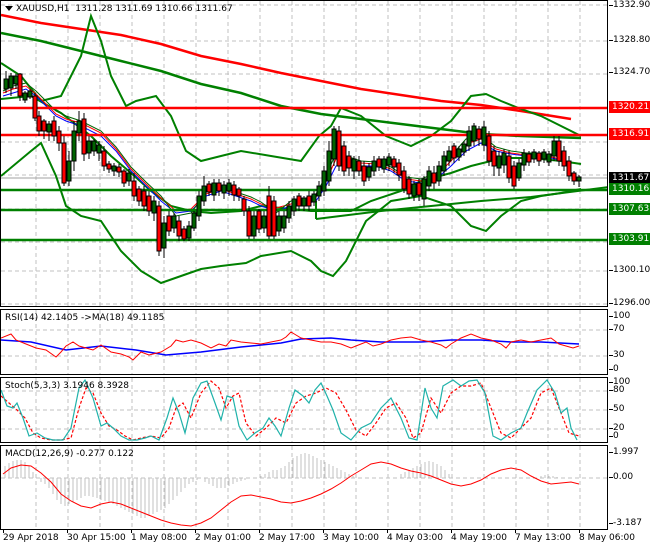 The width and height of the screenshot is (650, 550). Describe the element at coordinates (69, 454) in the screenshot. I see `macd-title: MACD(12,26,9) -0.277 0.122` at that location.